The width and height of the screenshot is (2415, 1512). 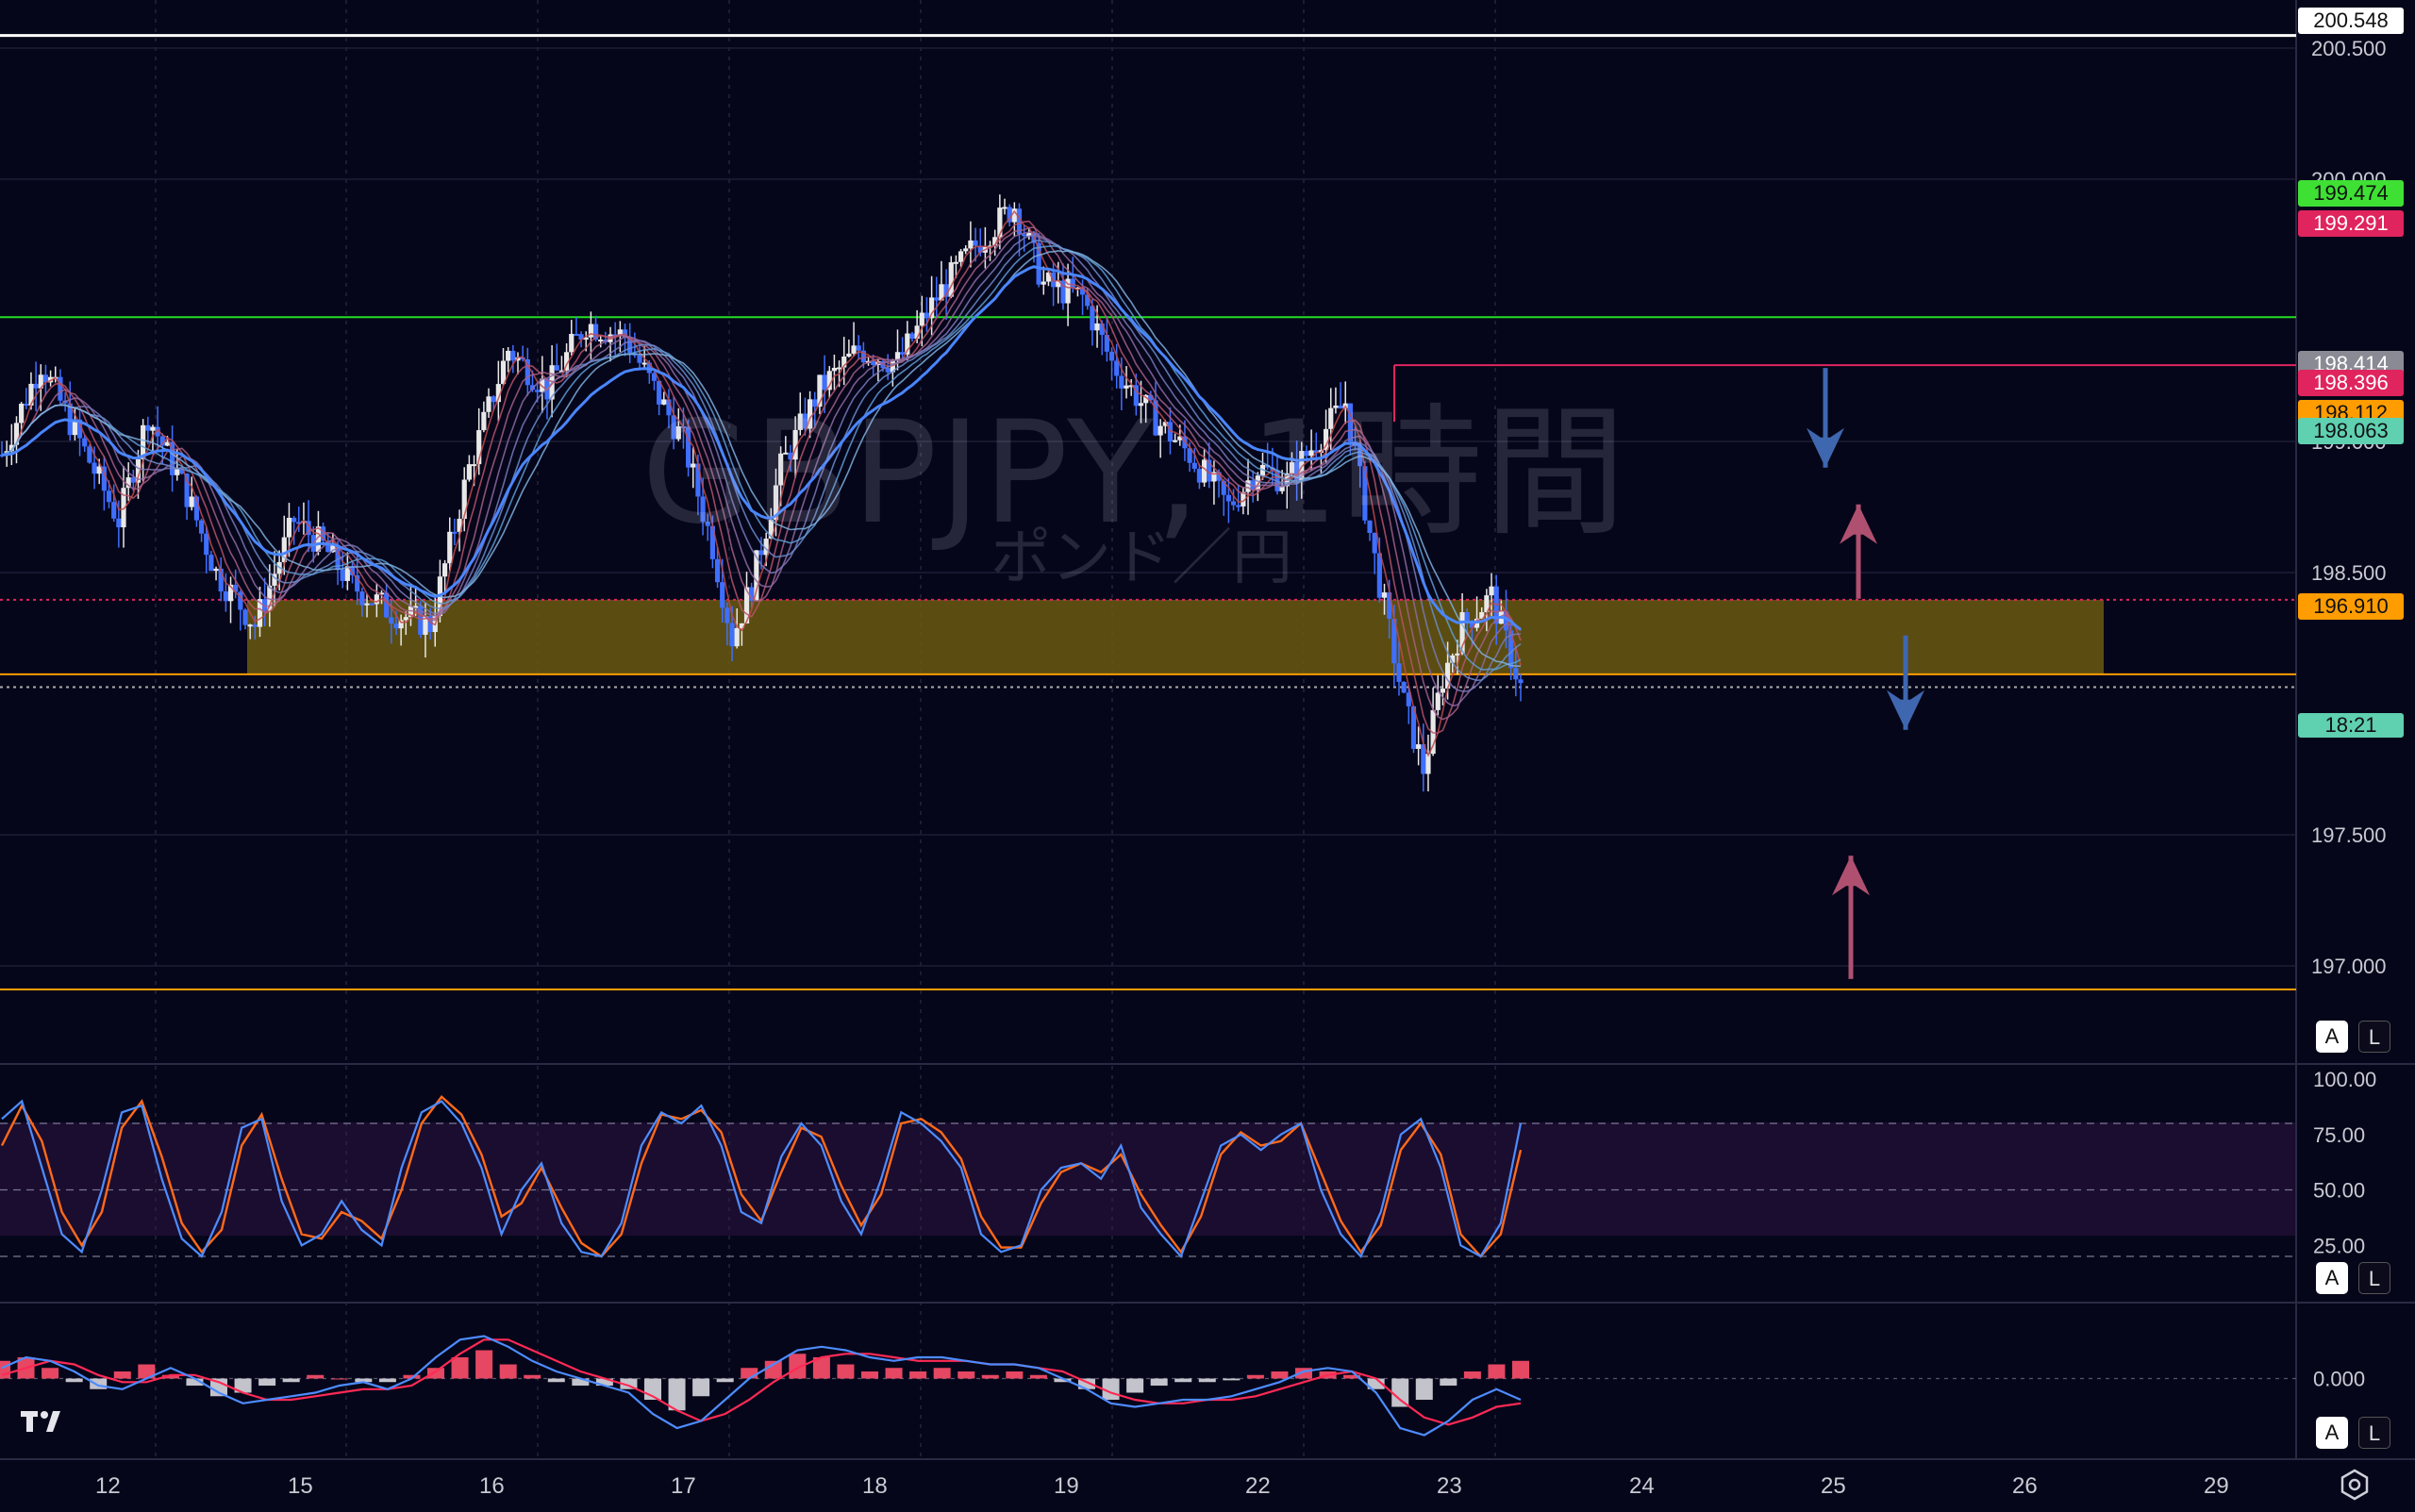 I want to click on stoch-tick-label: 50.00, so click(x=2339, y=1191).